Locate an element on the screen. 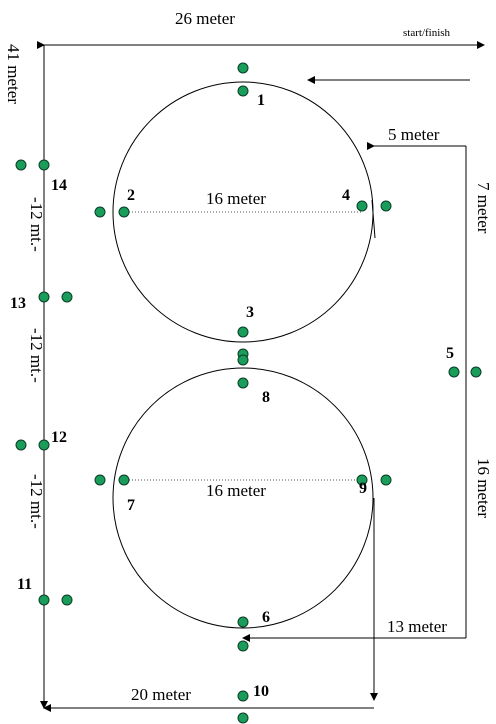 Image resolution: width=496 pixels, height=724 pixels. cone-number-13: 13 is located at coordinates (18, 303).